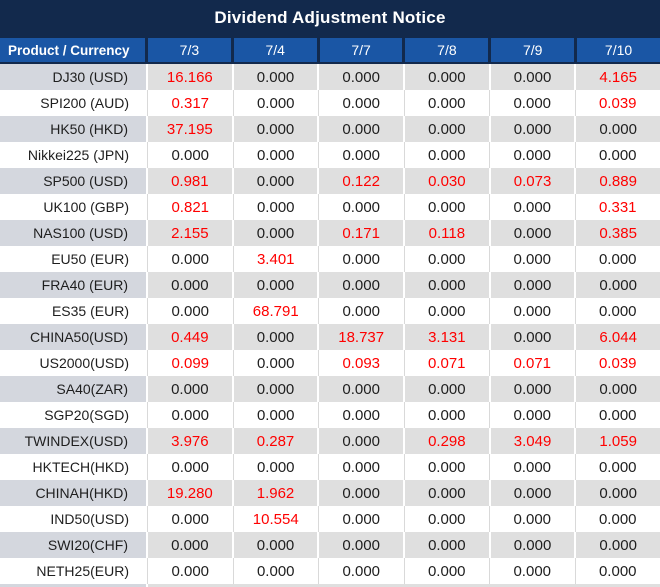 This screenshot has height=587, width=660. I want to click on product-cell: US2000(USD), so click(74, 363).